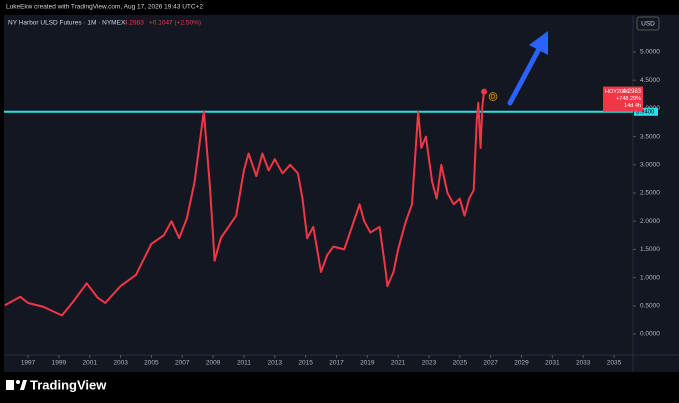 The height and width of the screenshot is (403, 679). Describe the element at coordinates (650, 277) in the screenshot. I see `y-tick-label: 1.0000` at that location.